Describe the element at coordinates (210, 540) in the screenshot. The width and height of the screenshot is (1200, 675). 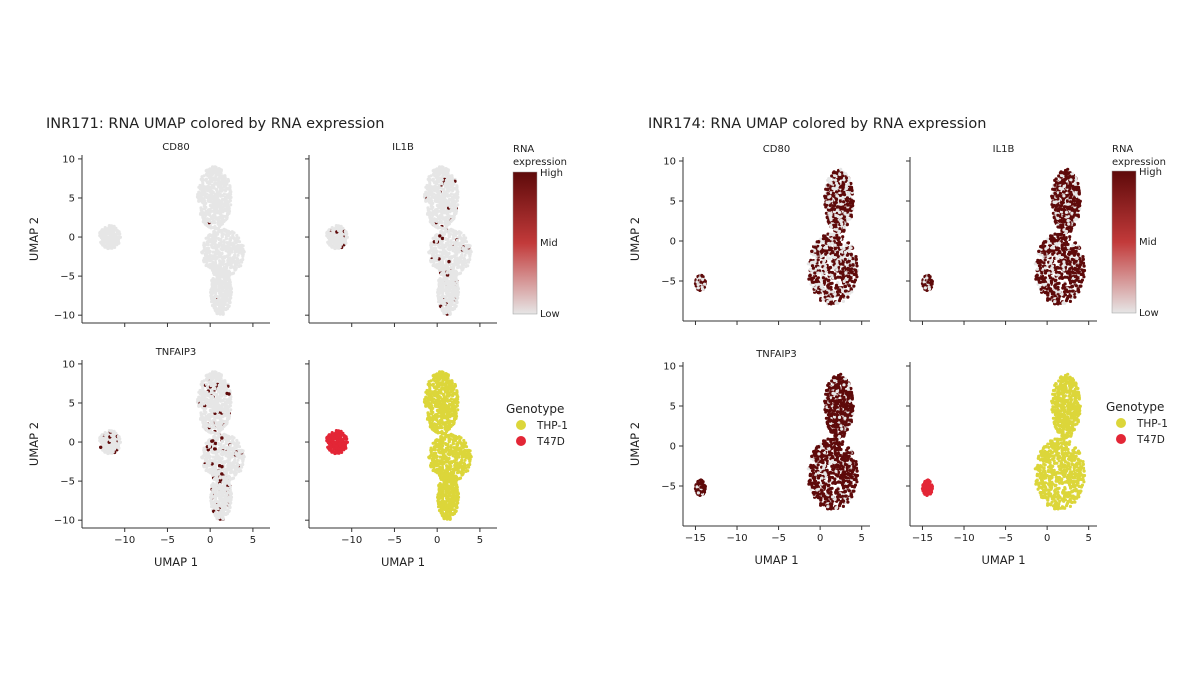
I see `x-tick-label: 0` at that location.